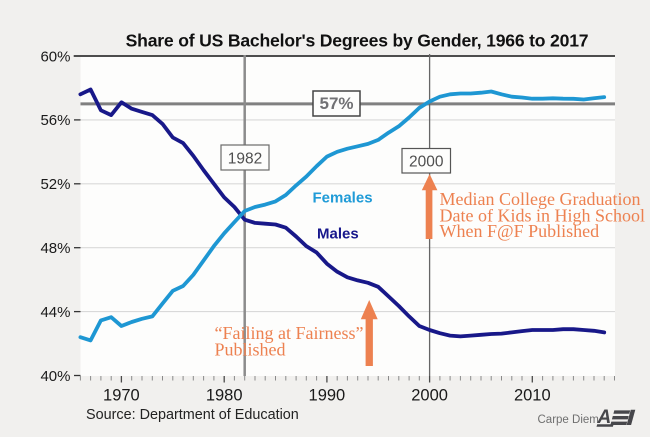 The height and width of the screenshot is (437, 650). Describe the element at coordinates (289, 333) in the screenshot. I see `svg-text: “Failing at Fairness”` at that location.